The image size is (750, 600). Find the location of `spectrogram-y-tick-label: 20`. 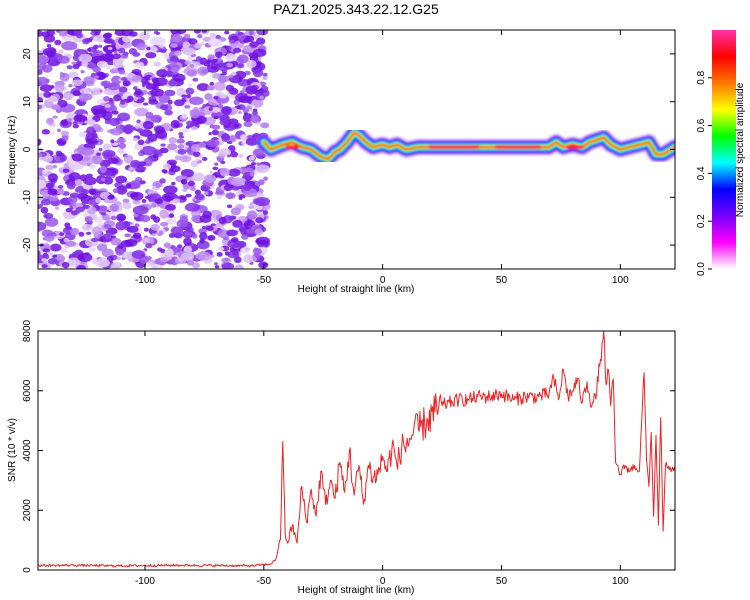

spectrogram-y-tick-label: 20 is located at coordinates (27, 54).